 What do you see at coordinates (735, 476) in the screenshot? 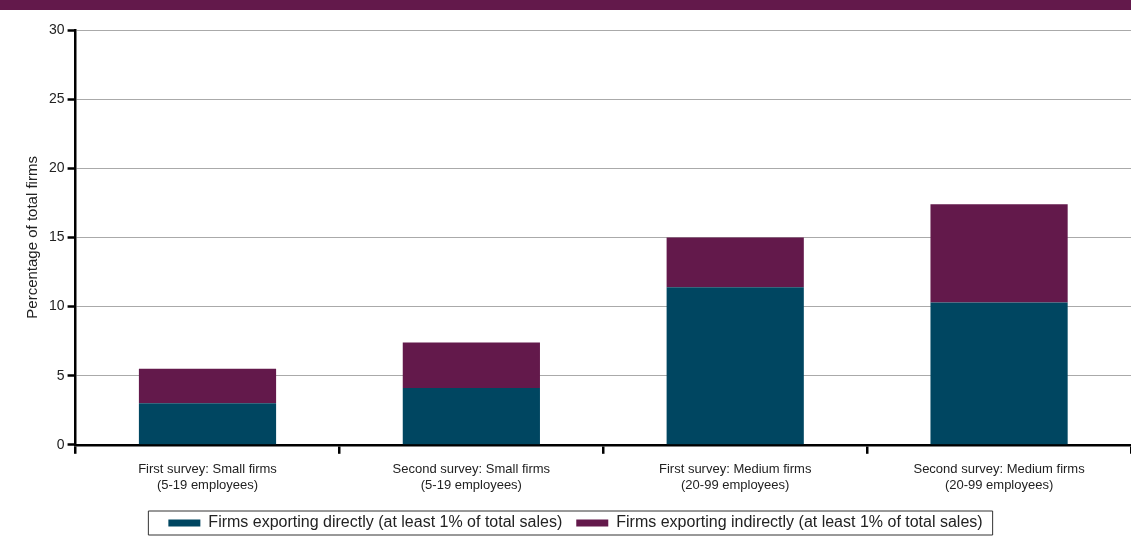
I see `x-tick-label: First survey: Medium firms (20-99 employees)` at bounding box center [735, 476].